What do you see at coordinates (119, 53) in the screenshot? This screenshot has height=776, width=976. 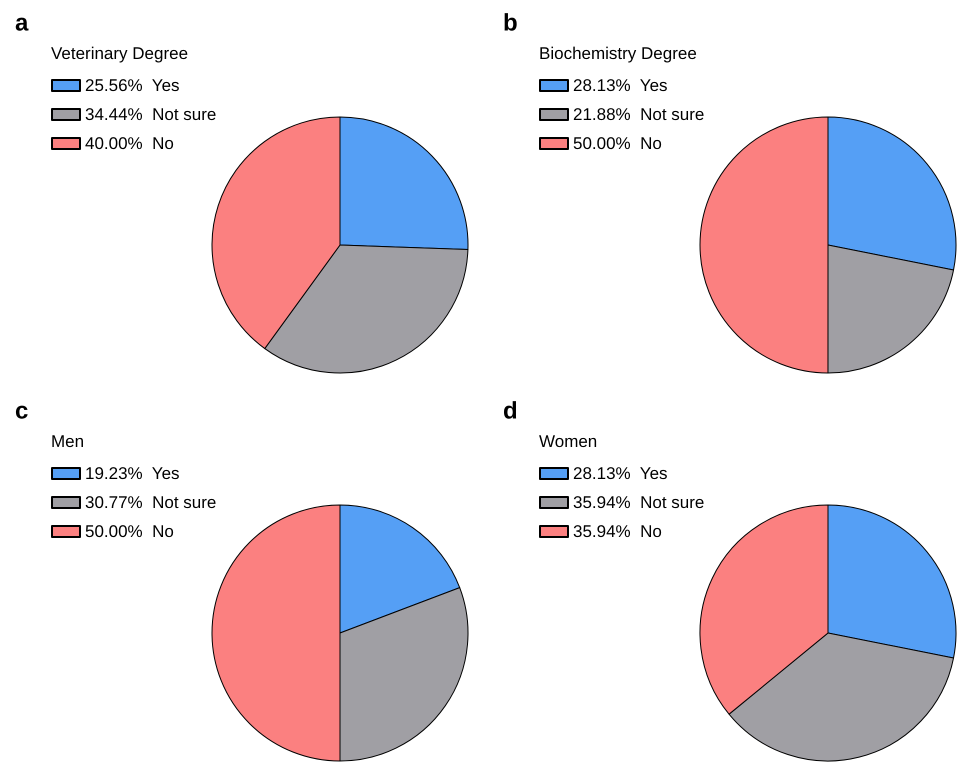 I see `chart-title: Veterinary Degree` at bounding box center [119, 53].